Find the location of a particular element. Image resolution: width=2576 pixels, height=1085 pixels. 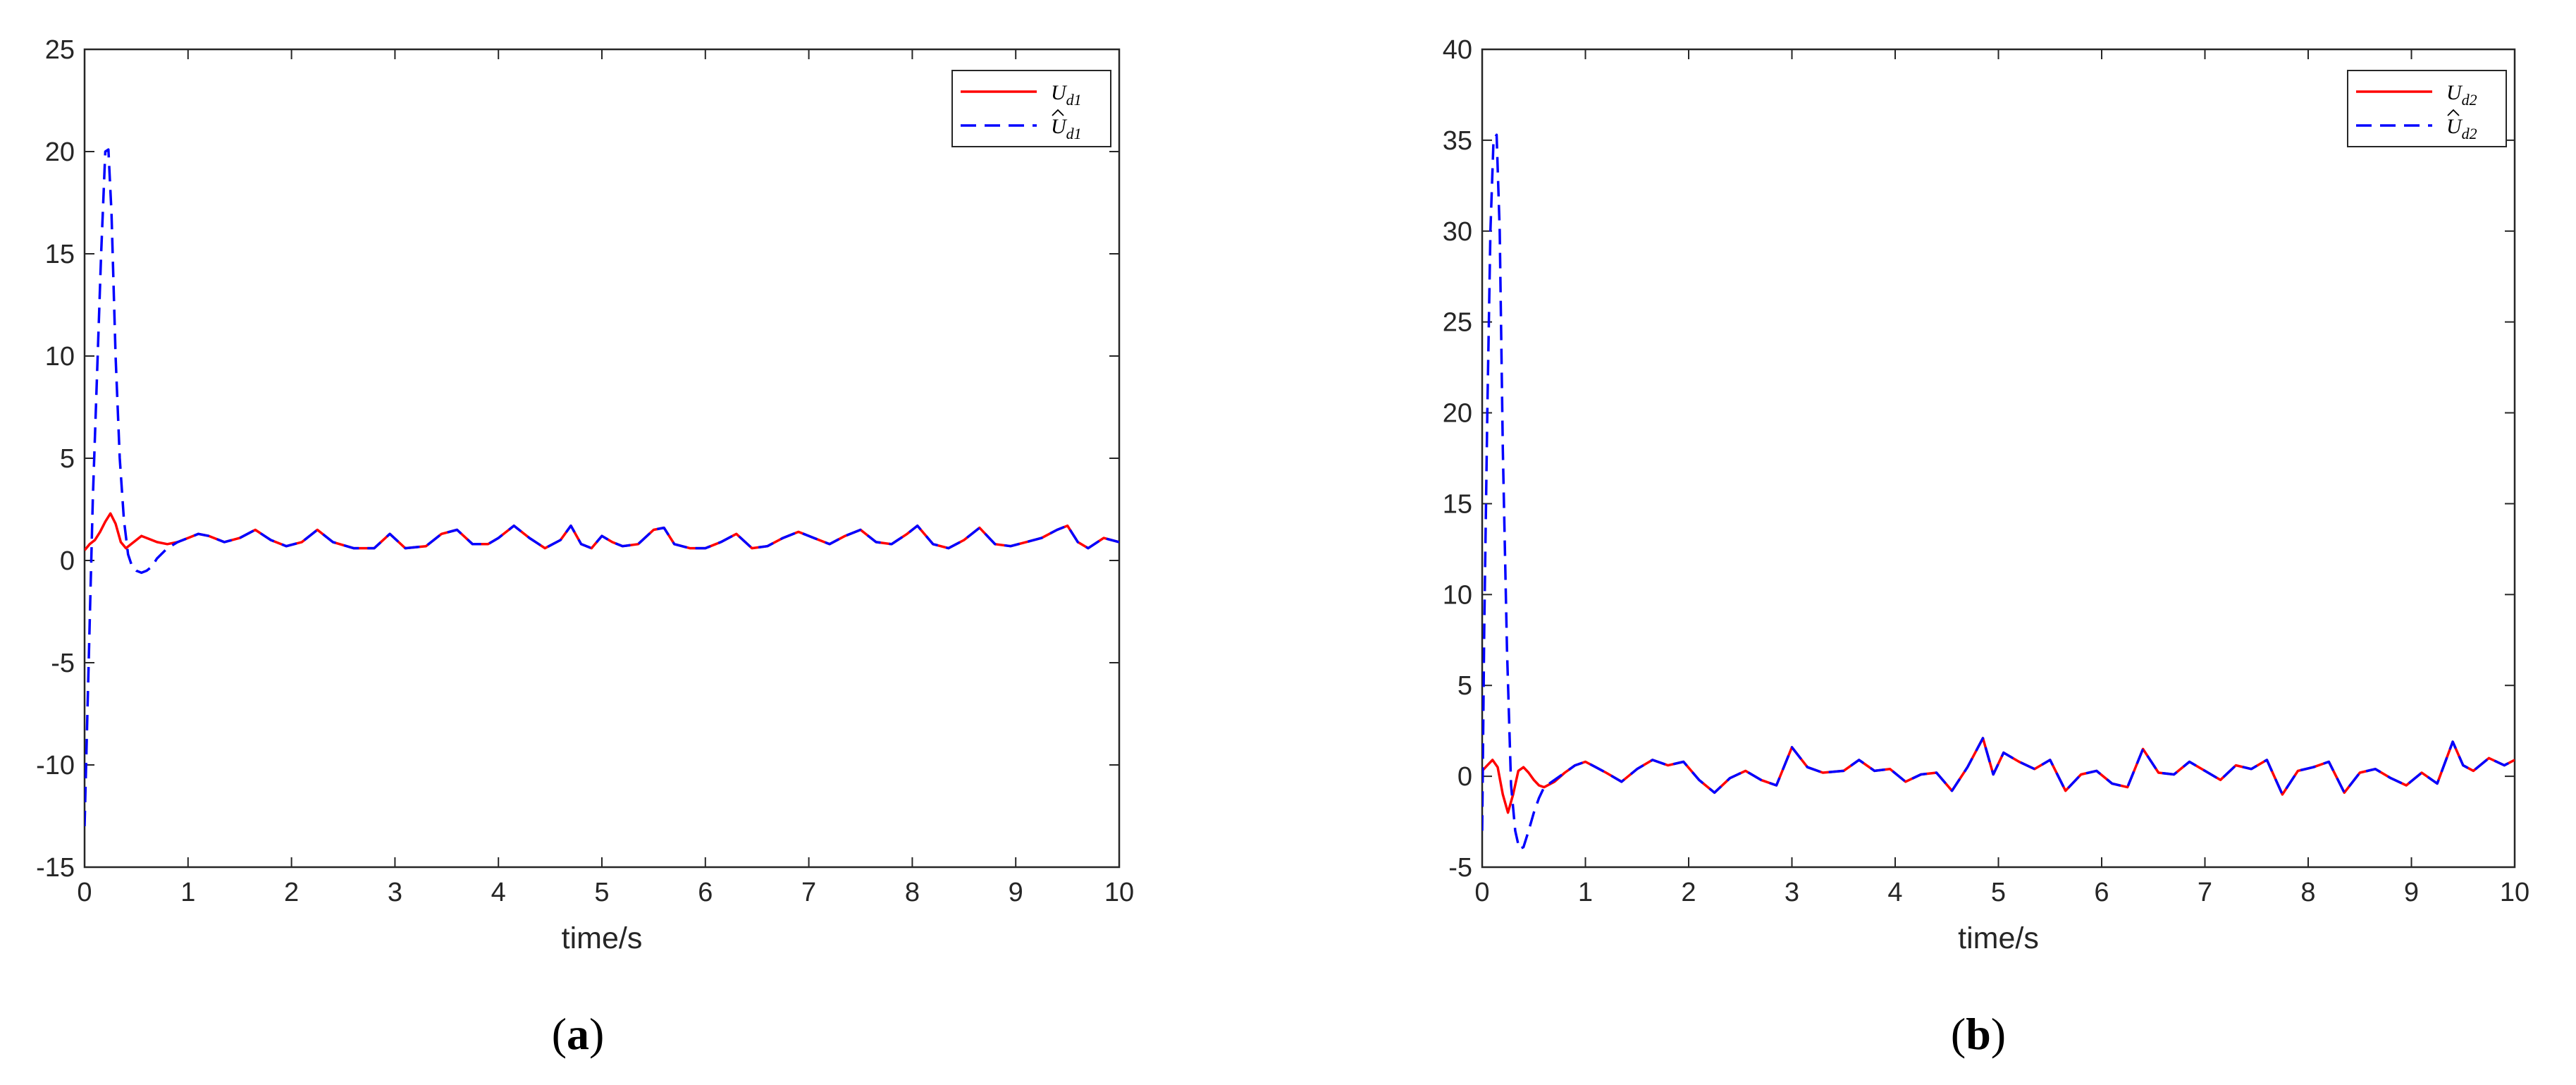

y-tick-label: -10 is located at coordinates (55, 765).